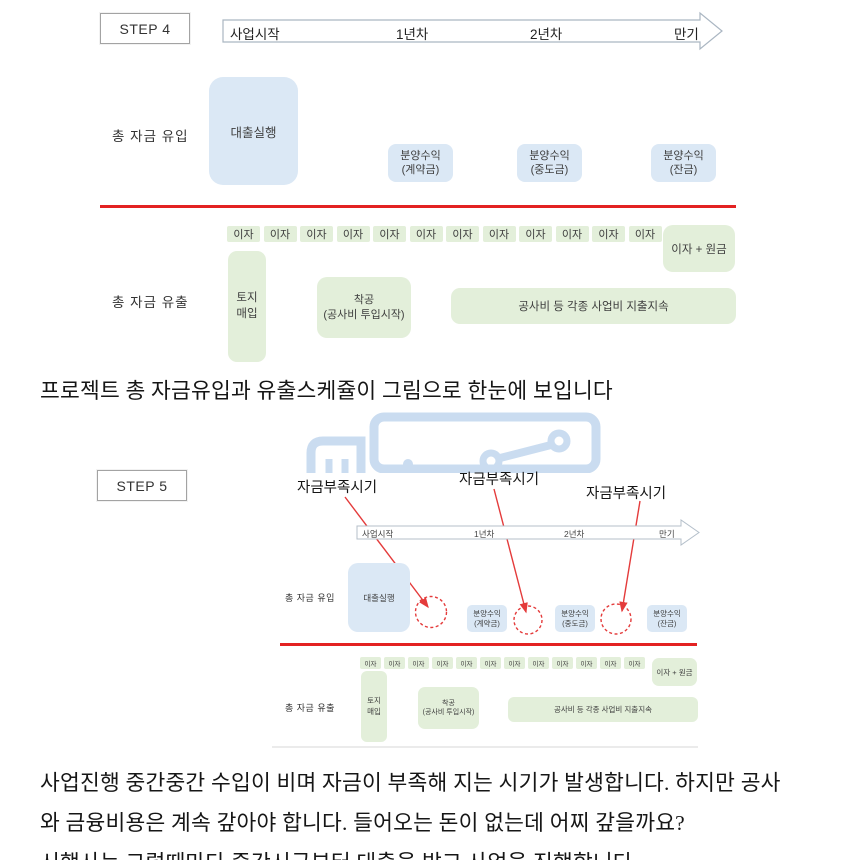  I want to click on mini-divider, so click(488, 644).